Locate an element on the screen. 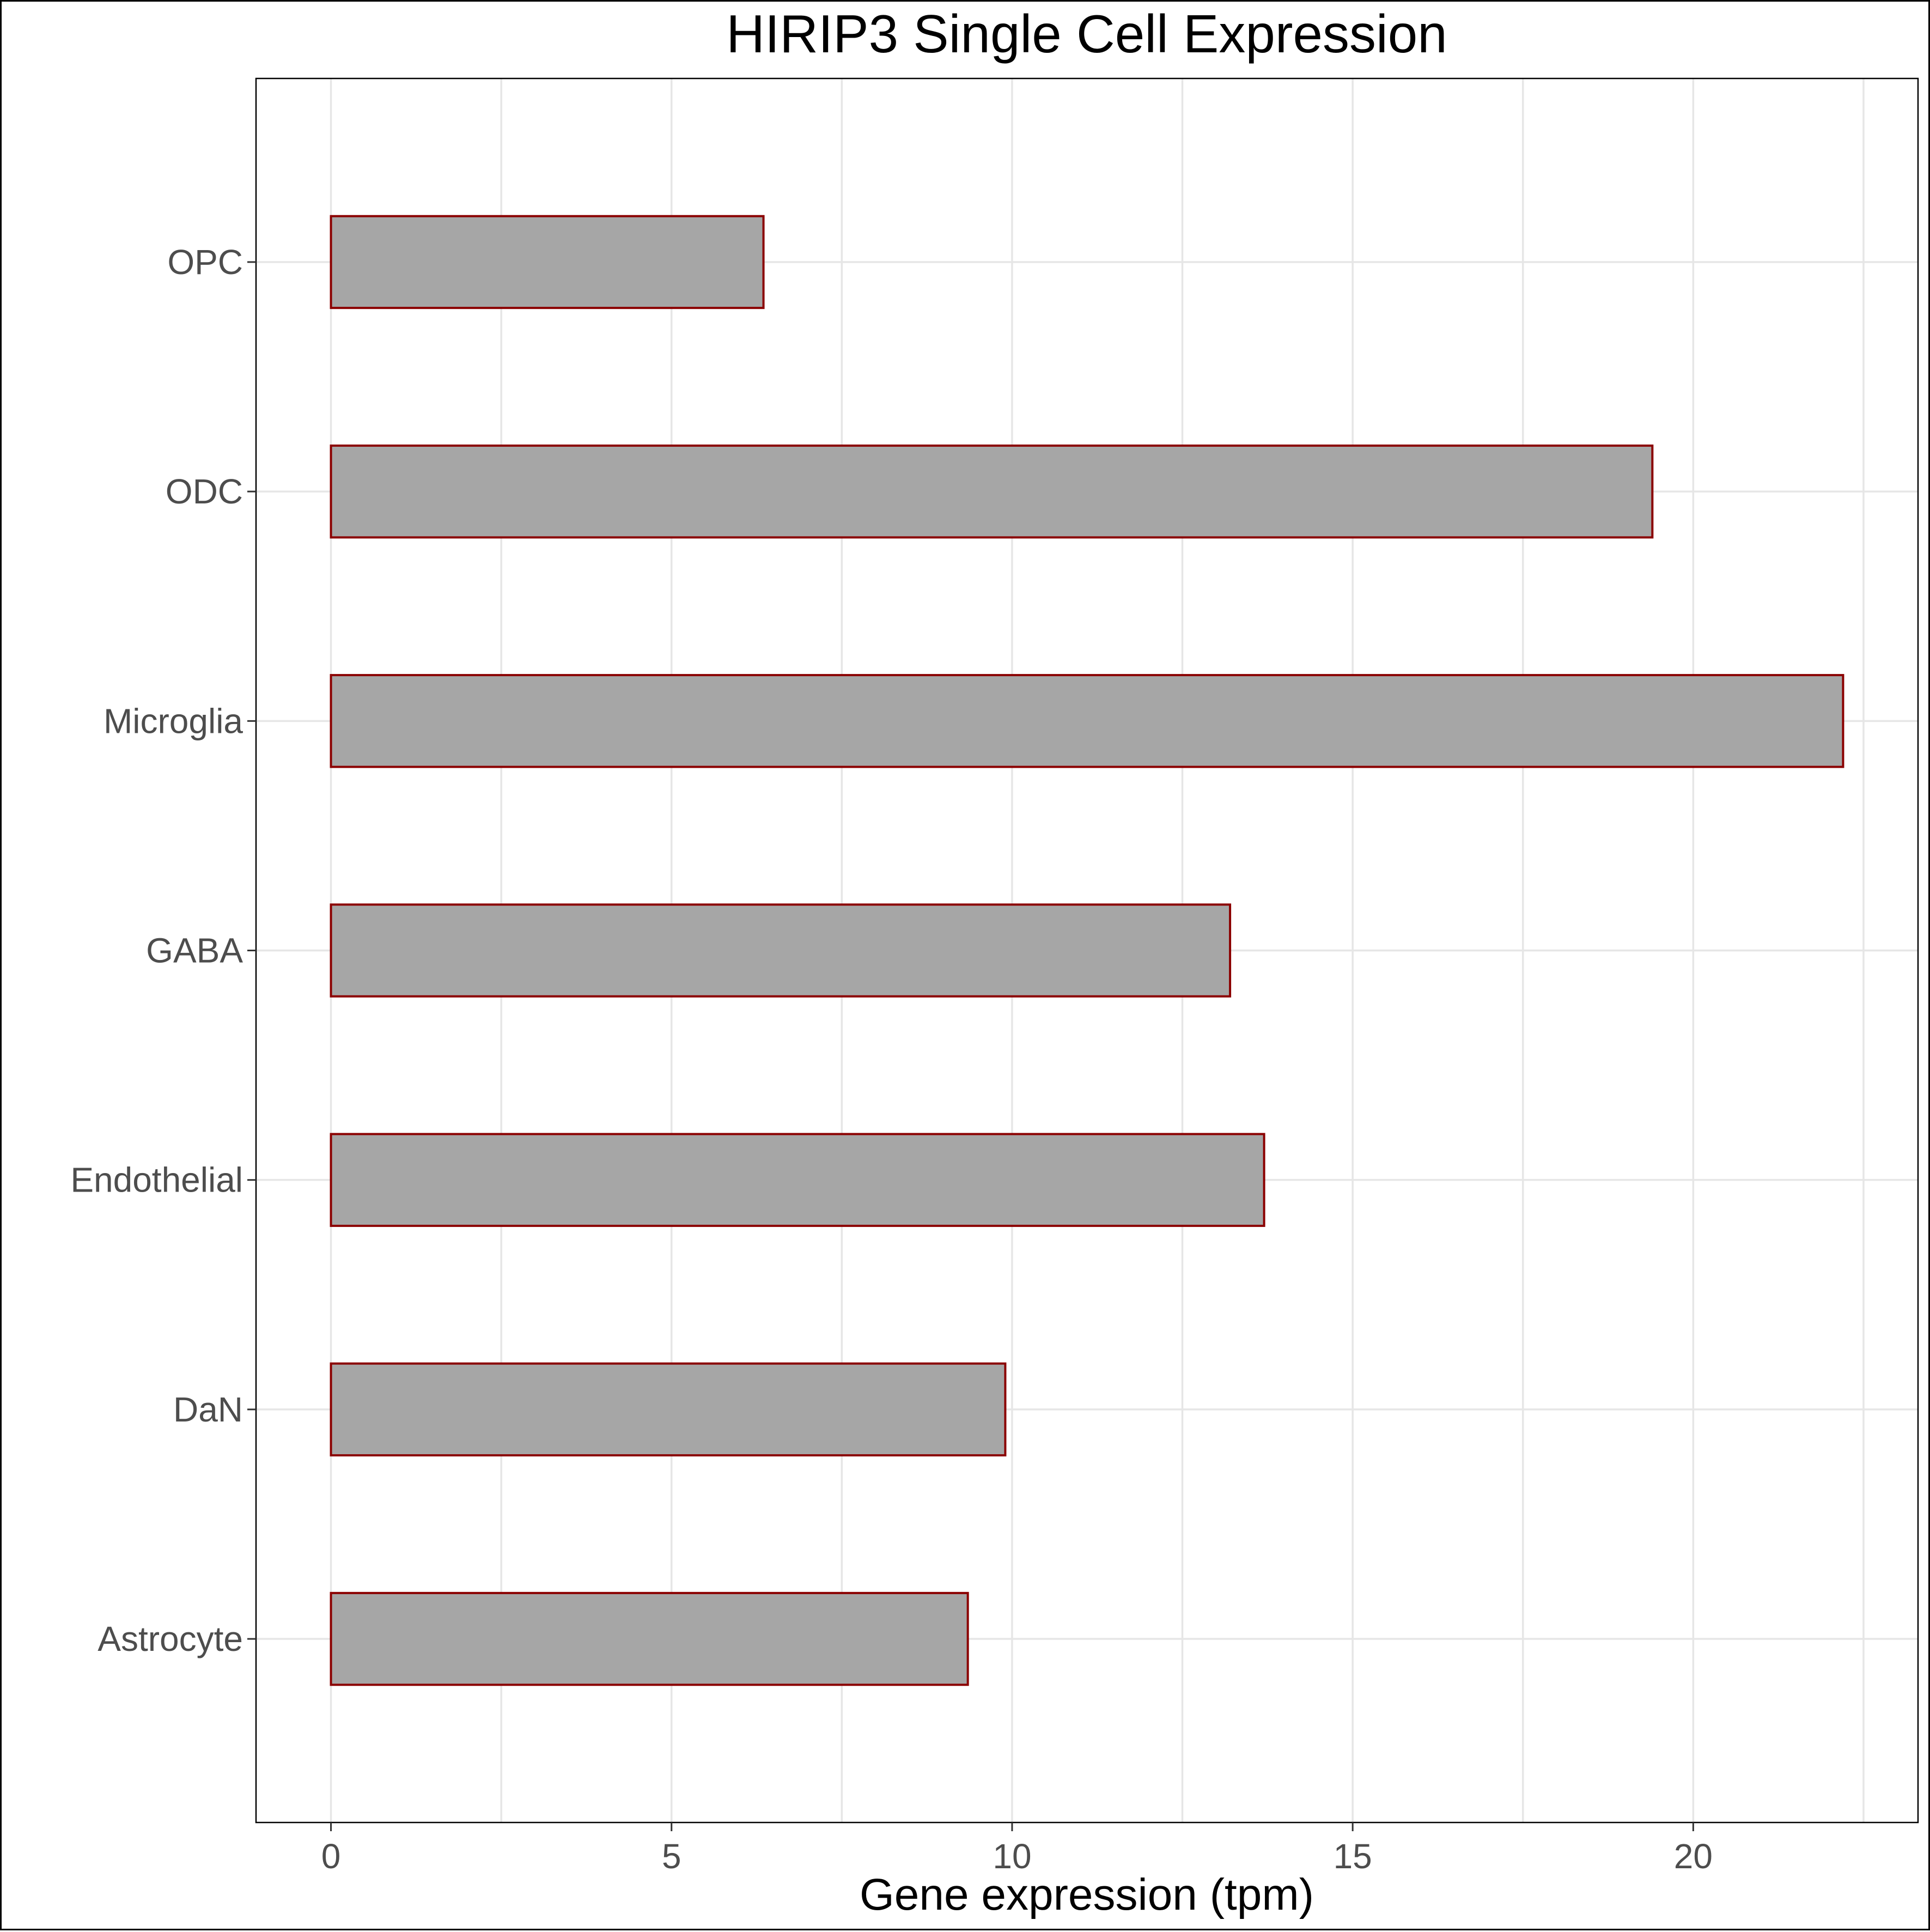 The width and height of the screenshot is (1930, 1932). bar-gaba is located at coordinates (781, 950).